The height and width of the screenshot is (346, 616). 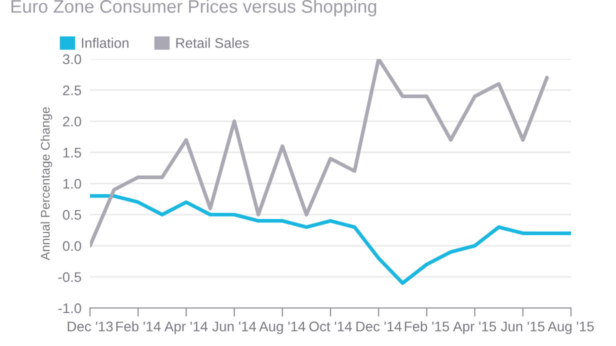 What do you see at coordinates (70, 308) in the screenshot?
I see `y-tick-label: -1.0` at bounding box center [70, 308].